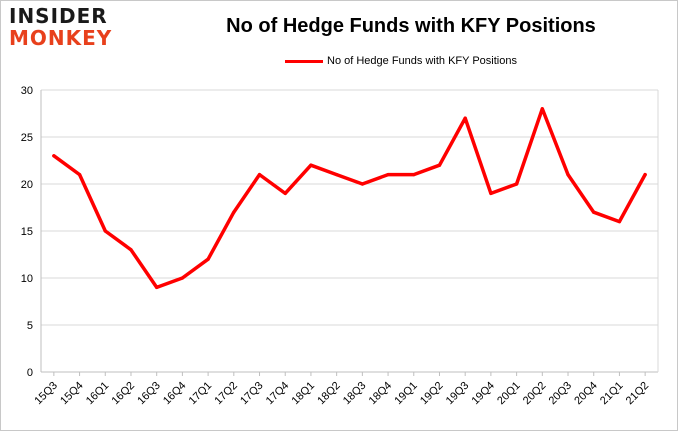 Image resolution: width=678 pixels, height=431 pixels. I want to click on x-tick-label: 19Q4, so click(483, 394).